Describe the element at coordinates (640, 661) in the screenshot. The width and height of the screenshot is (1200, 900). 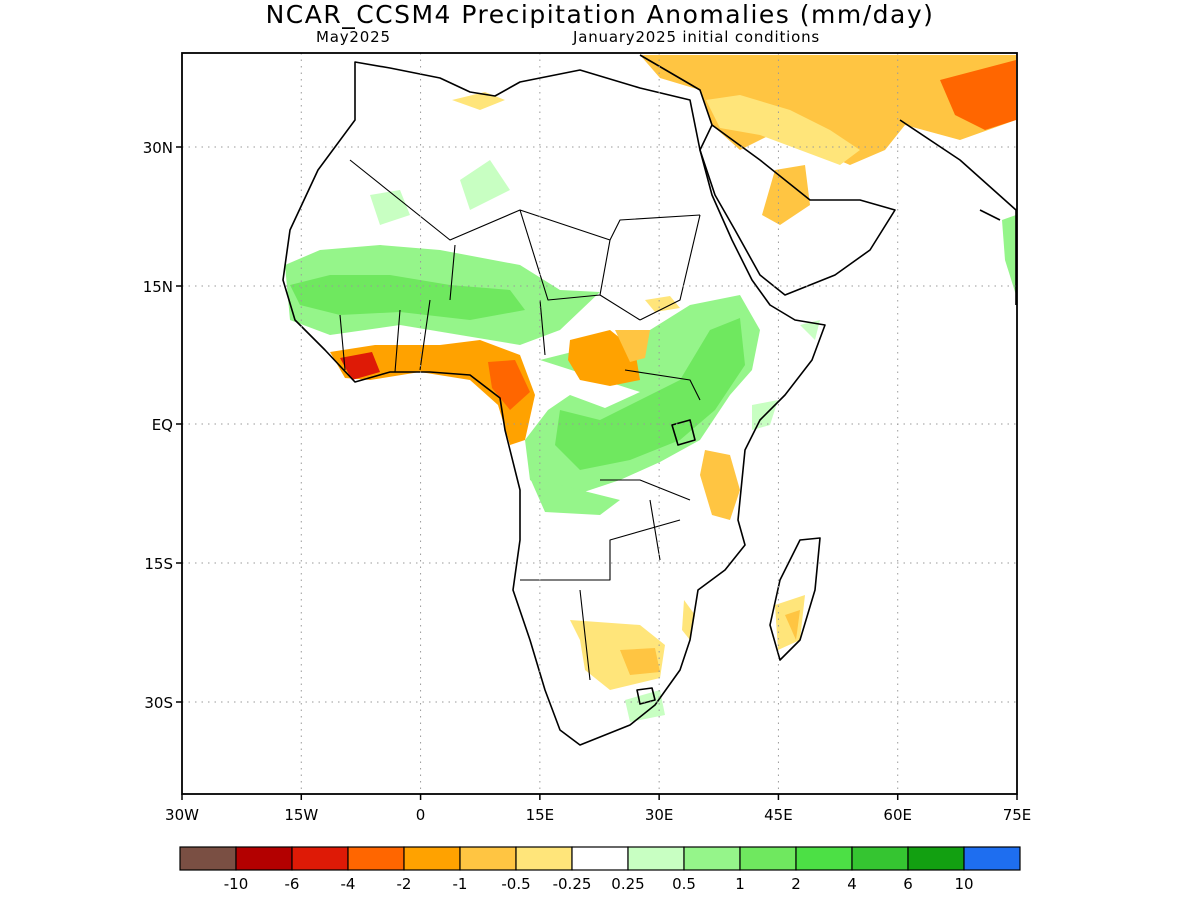
I see `anomaly-botswana-dry-inner` at that location.